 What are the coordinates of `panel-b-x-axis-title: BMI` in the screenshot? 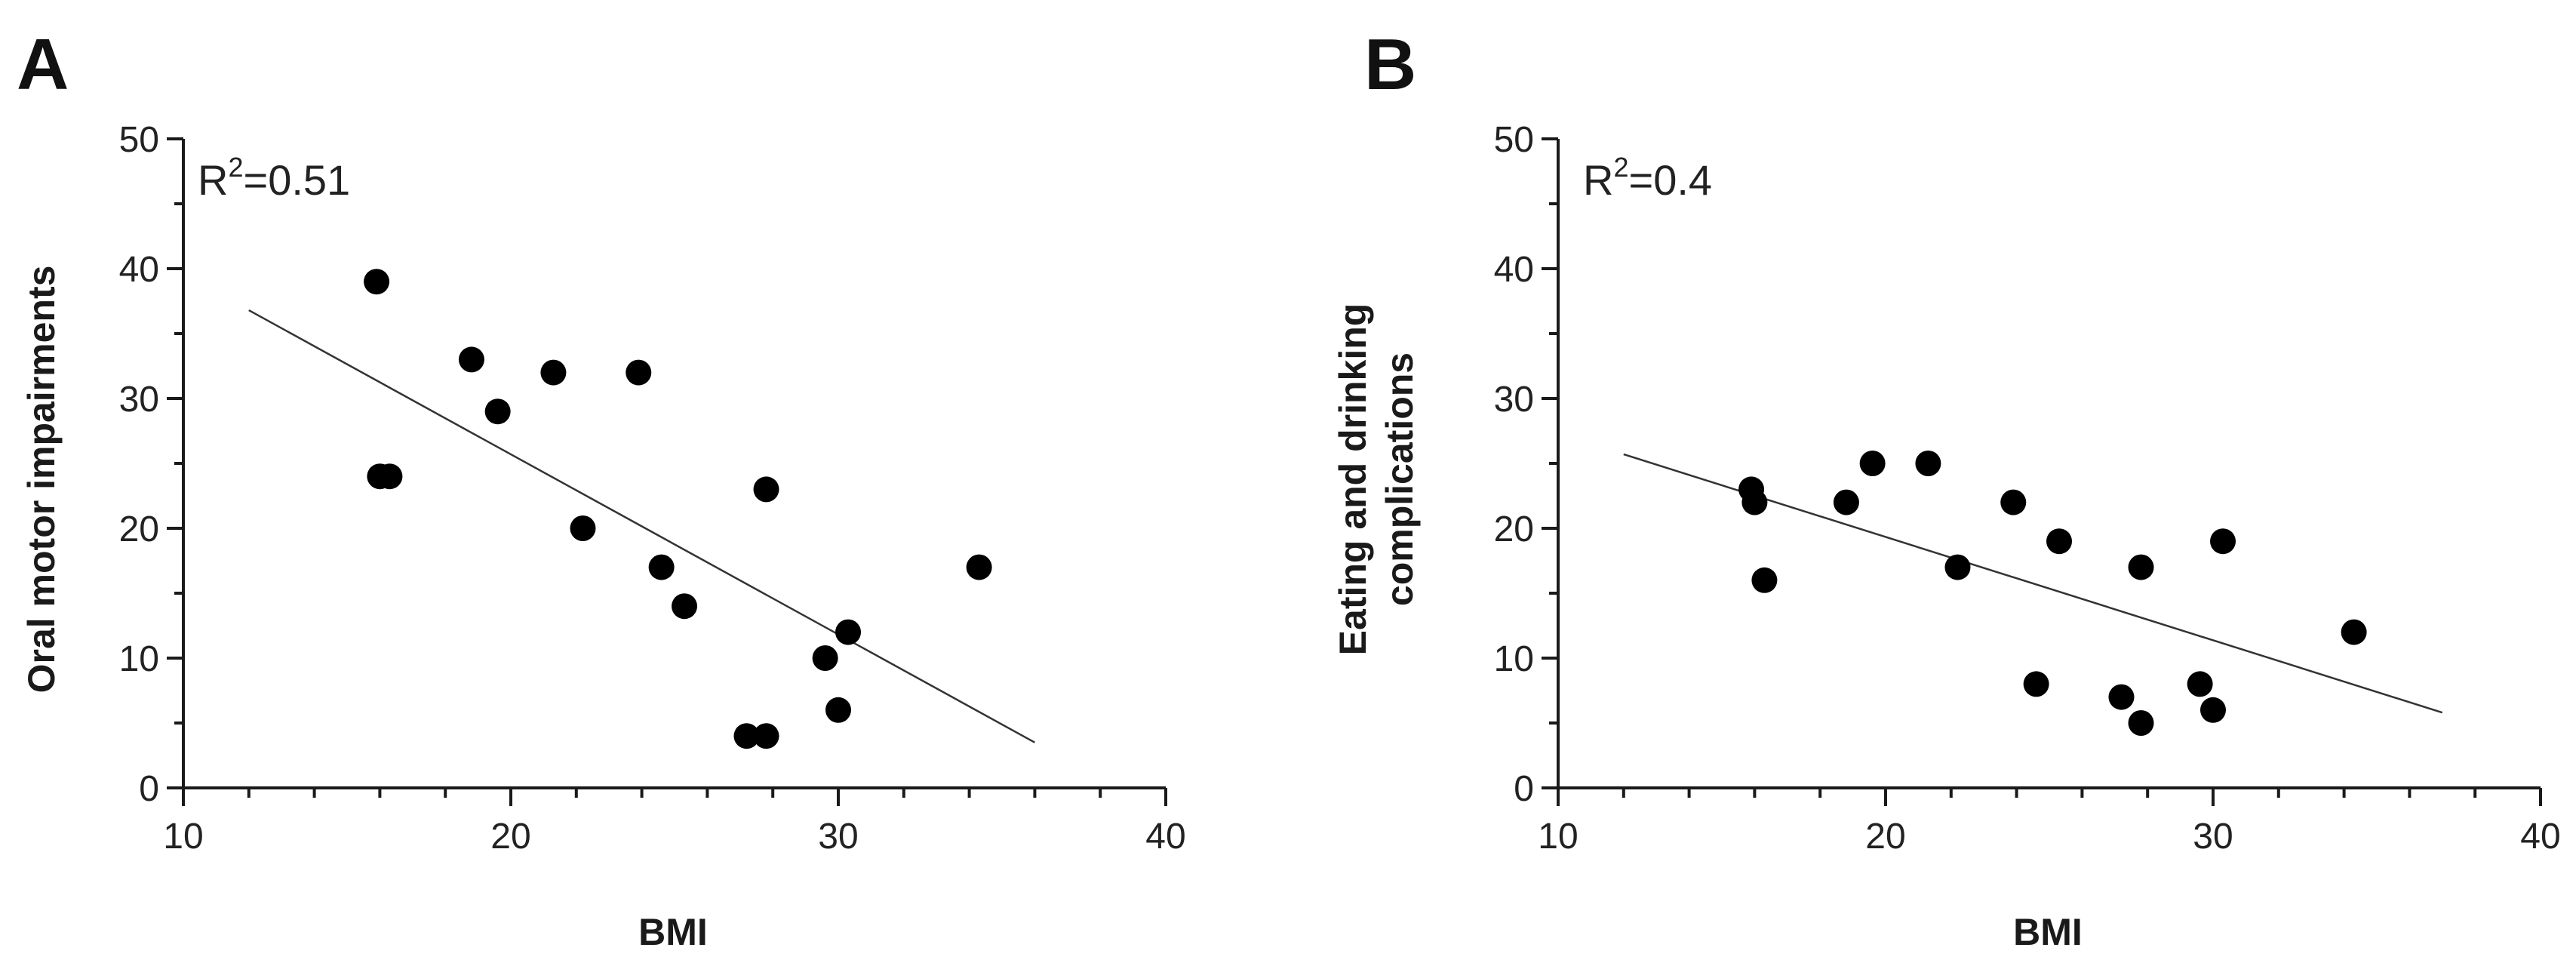 It's located at (2048, 932).